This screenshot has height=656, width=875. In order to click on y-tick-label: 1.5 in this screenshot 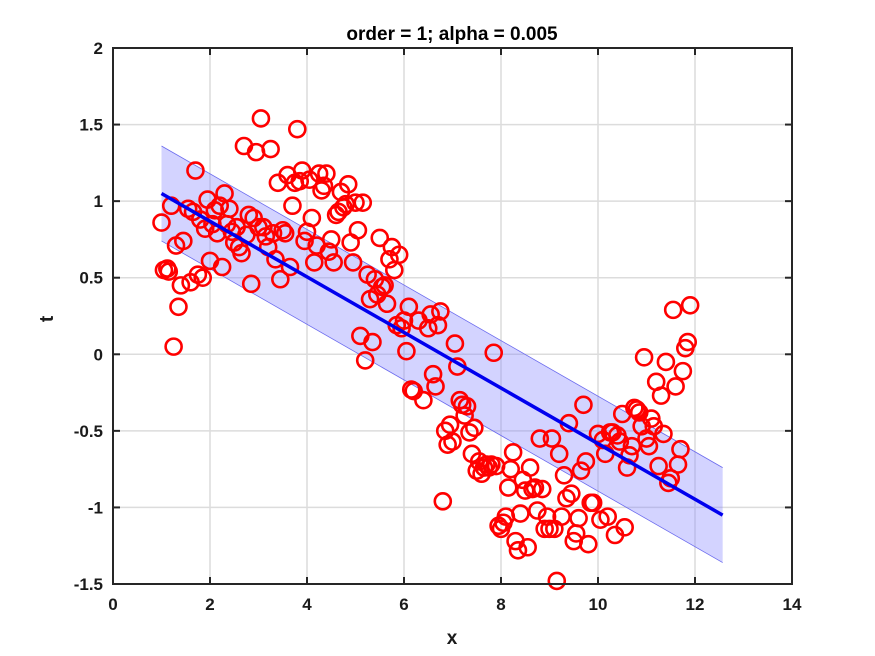, I will do `click(91, 125)`.